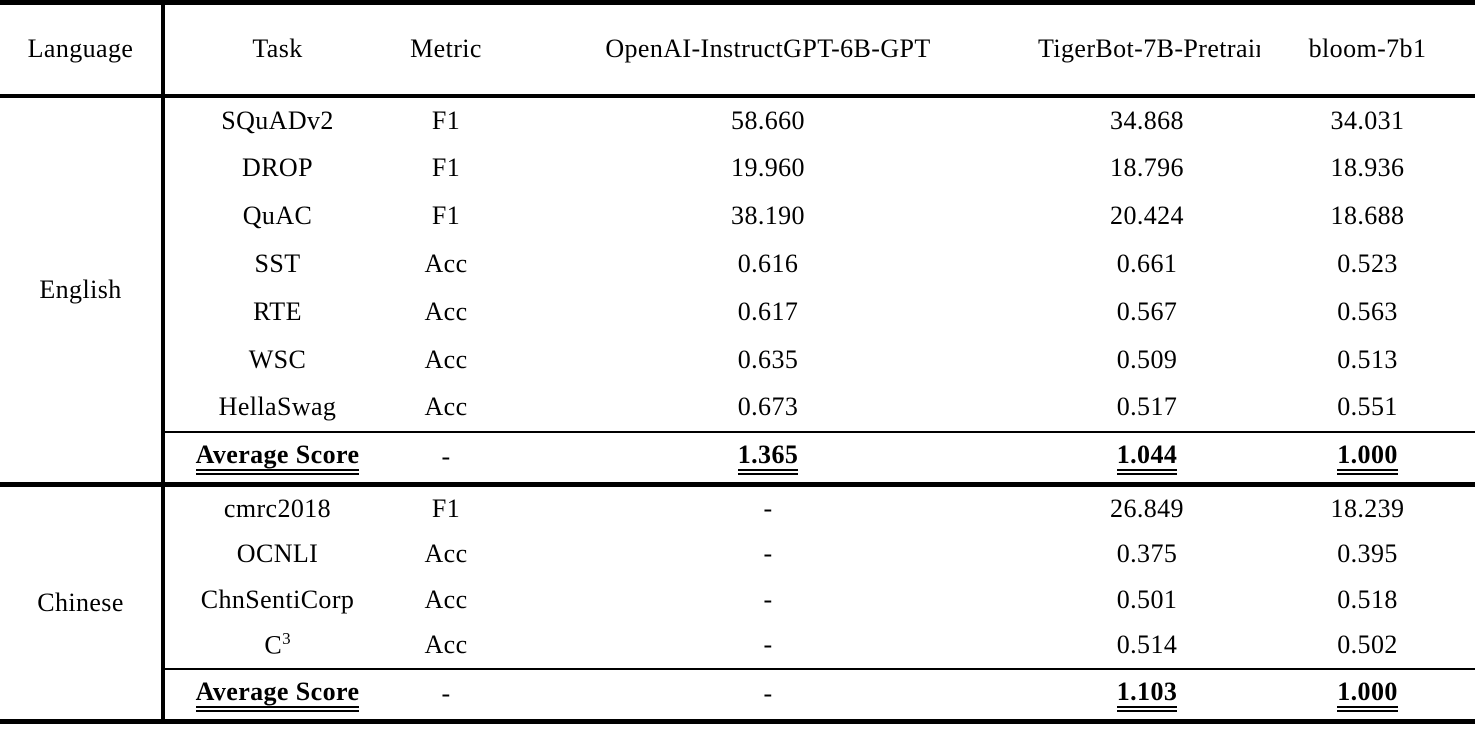 This screenshot has width=1475, height=740. I want to click on score-cell: 0.513, so click(1367, 359).